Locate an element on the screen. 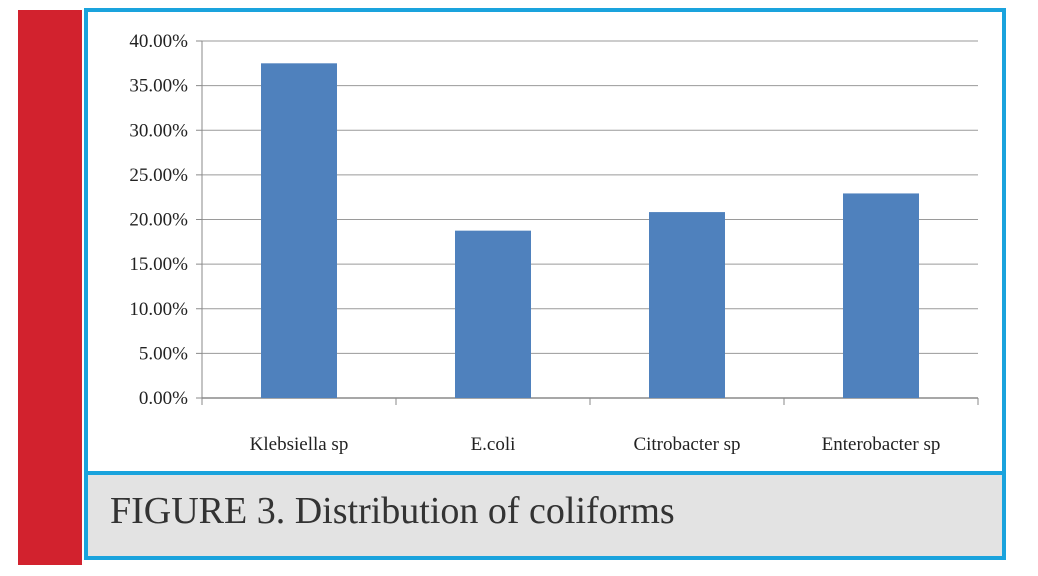  ytick-label-5: 25.00% is located at coordinates (158, 175).